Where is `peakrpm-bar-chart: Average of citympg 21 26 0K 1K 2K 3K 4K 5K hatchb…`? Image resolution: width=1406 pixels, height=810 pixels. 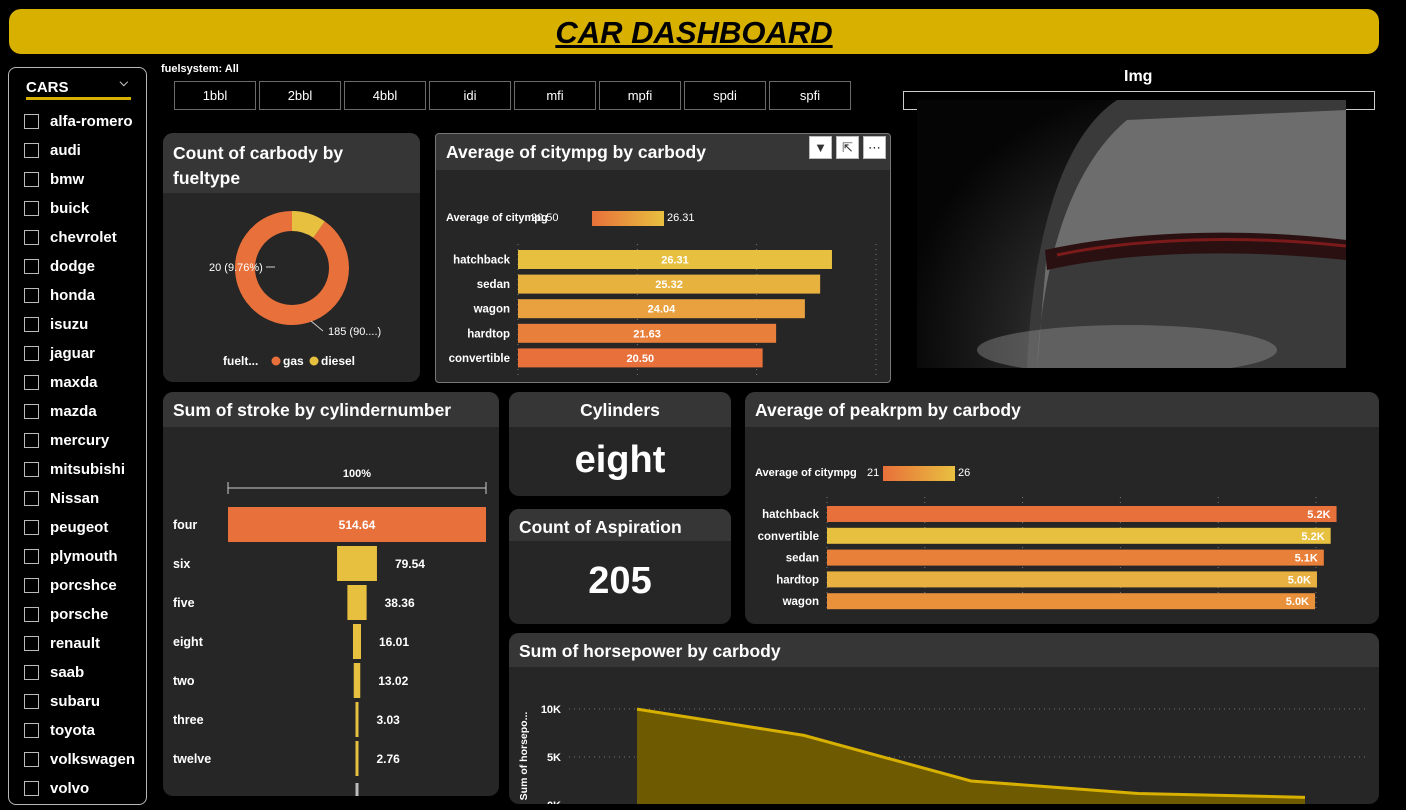
peakrpm-bar-chart: Average of citympg 21 26 0K 1K 2K 3K 4K 5K hatchb… is located at coordinates (1062, 525).